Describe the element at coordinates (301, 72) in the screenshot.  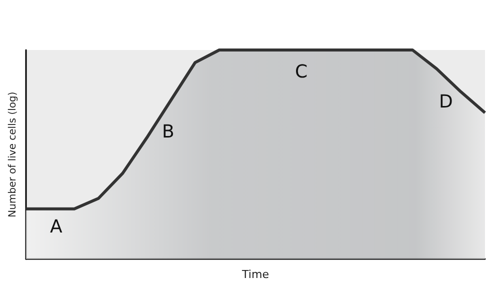
I see `annotation: C` at that location.